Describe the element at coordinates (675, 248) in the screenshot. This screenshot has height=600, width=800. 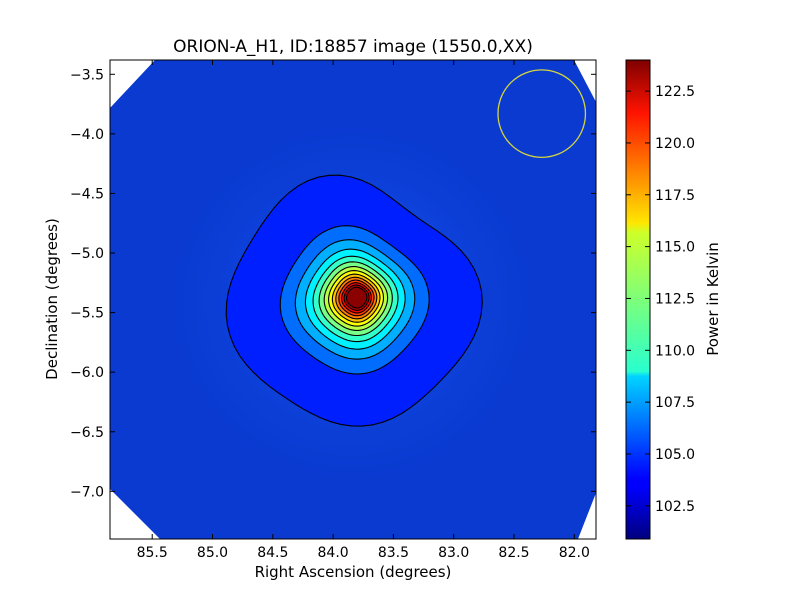
I see `colorbar-tick-label: 115.0` at that location.